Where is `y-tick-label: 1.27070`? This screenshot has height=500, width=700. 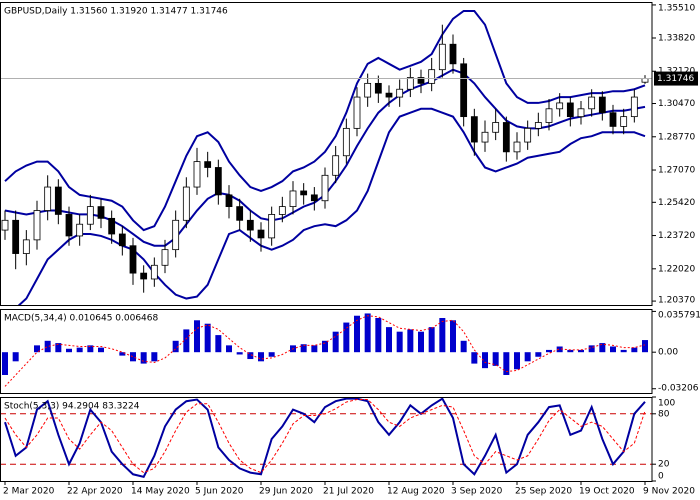
y-tick-label: 1.27070 is located at coordinates (676, 171).